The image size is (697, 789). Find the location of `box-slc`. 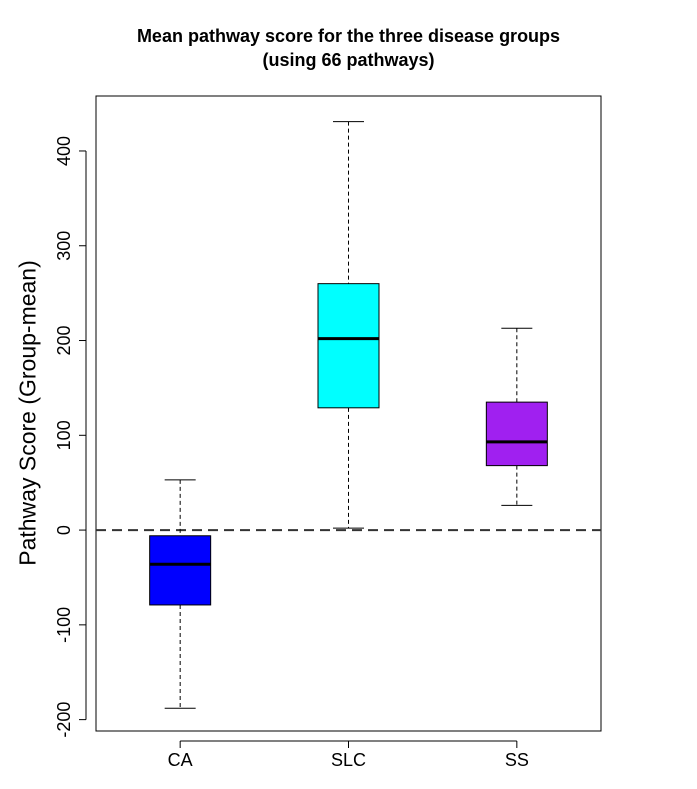

box-slc is located at coordinates (348, 325).